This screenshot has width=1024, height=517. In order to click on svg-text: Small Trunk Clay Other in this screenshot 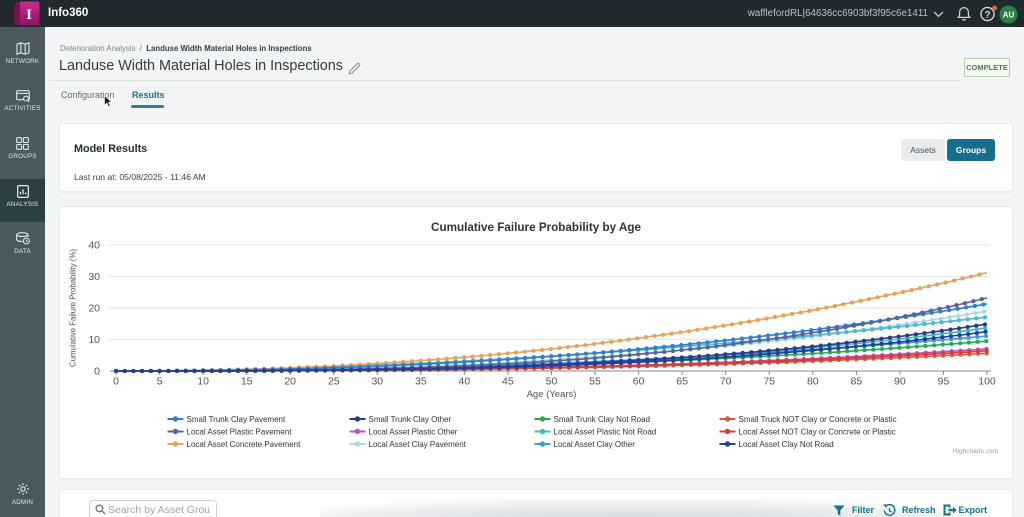, I will do `click(410, 419)`.